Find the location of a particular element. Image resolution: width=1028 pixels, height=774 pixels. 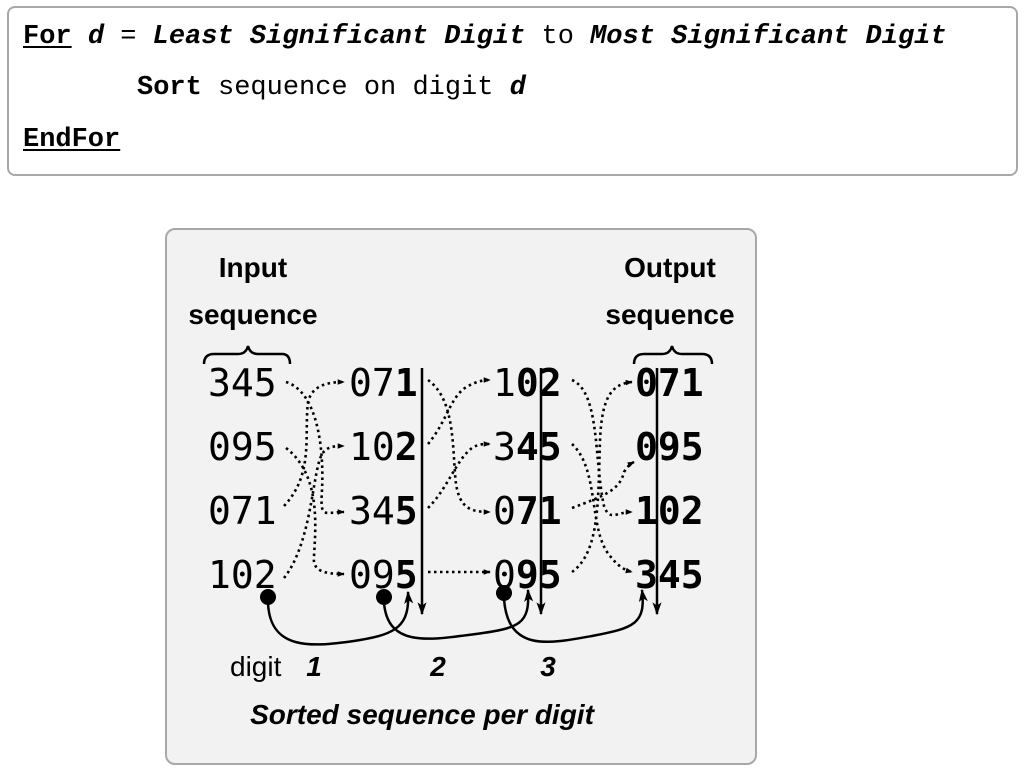

output-column: 071 095 102 345 is located at coordinates (669, 479).